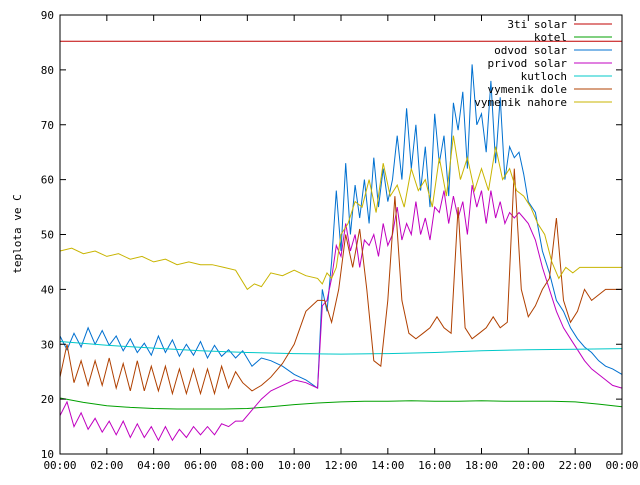 Image resolution: width=640 pixels, height=485 pixels. Describe the element at coordinates (47, 15) in the screenshot. I see `y-tick-label: 90` at that location.